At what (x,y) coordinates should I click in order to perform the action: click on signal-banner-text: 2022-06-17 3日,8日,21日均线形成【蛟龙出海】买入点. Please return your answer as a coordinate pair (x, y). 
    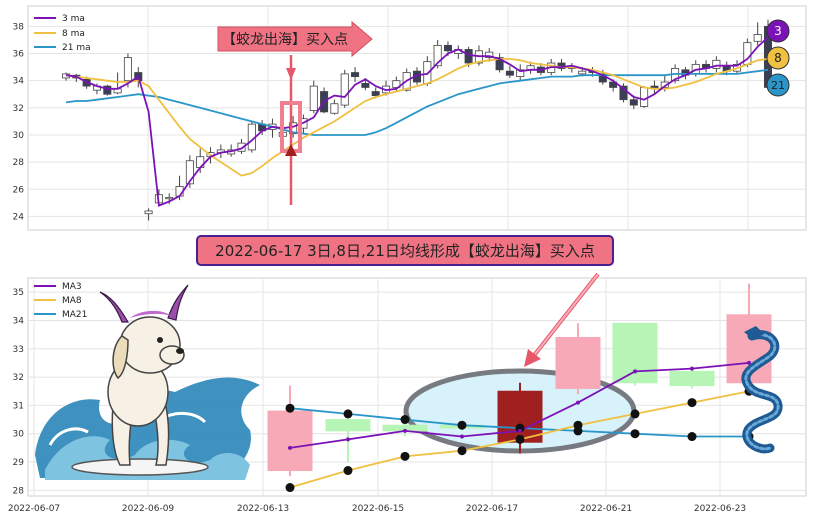
    Looking at the image, I should click on (405, 251).